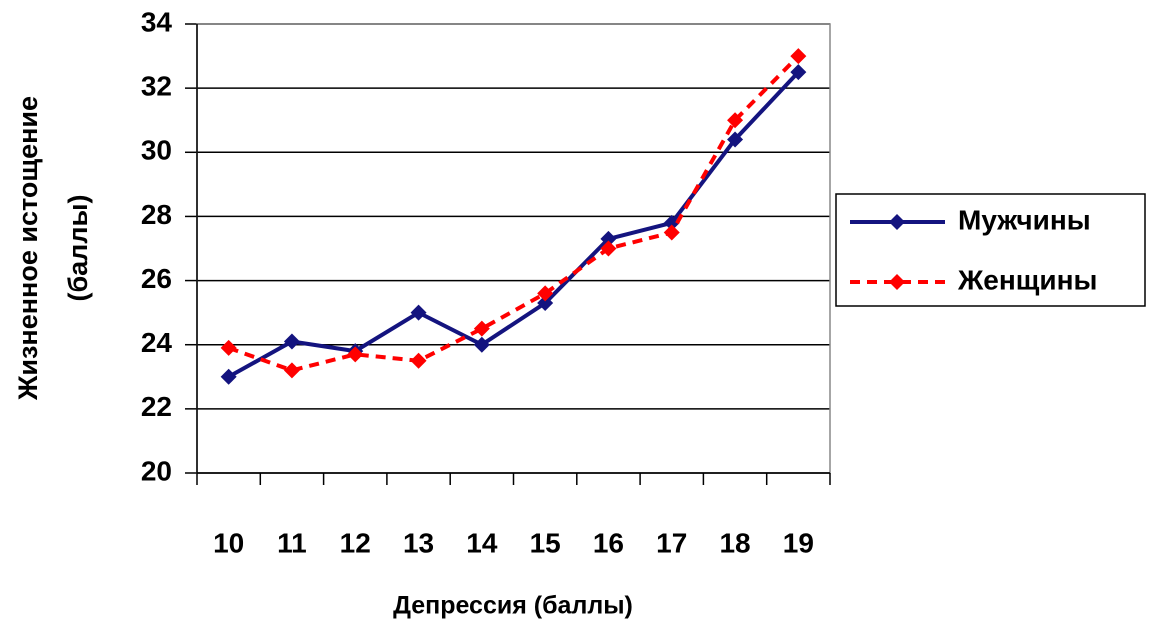 The height and width of the screenshot is (632, 1165). What do you see at coordinates (156, 150) in the screenshot?
I see `y-tick-label: 30` at bounding box center [156, 150].